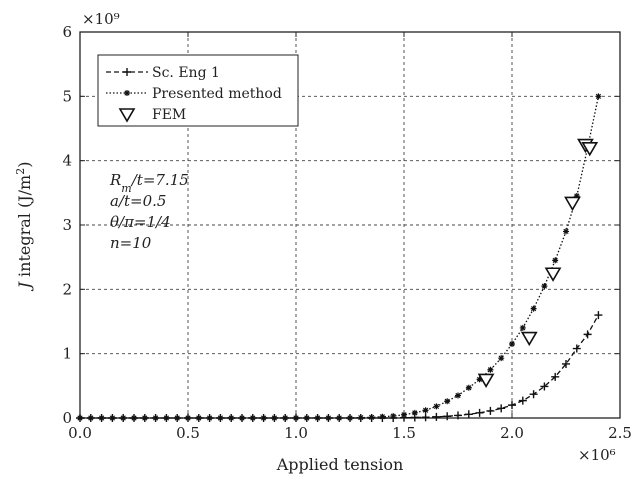  What do you see at coordinates (67, 96) in the screenshot?
I see `y-tick-label: 5` at bounding box center [67, 96].